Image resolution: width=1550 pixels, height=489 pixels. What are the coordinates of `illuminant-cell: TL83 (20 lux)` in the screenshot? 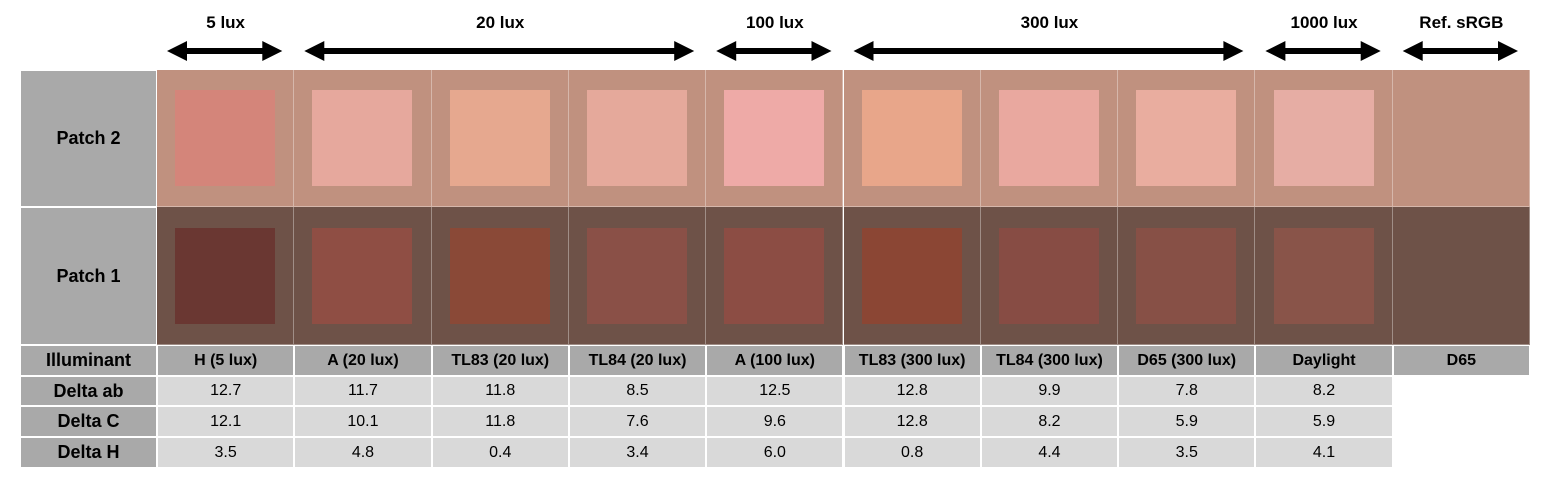 It's located at (500, 360).